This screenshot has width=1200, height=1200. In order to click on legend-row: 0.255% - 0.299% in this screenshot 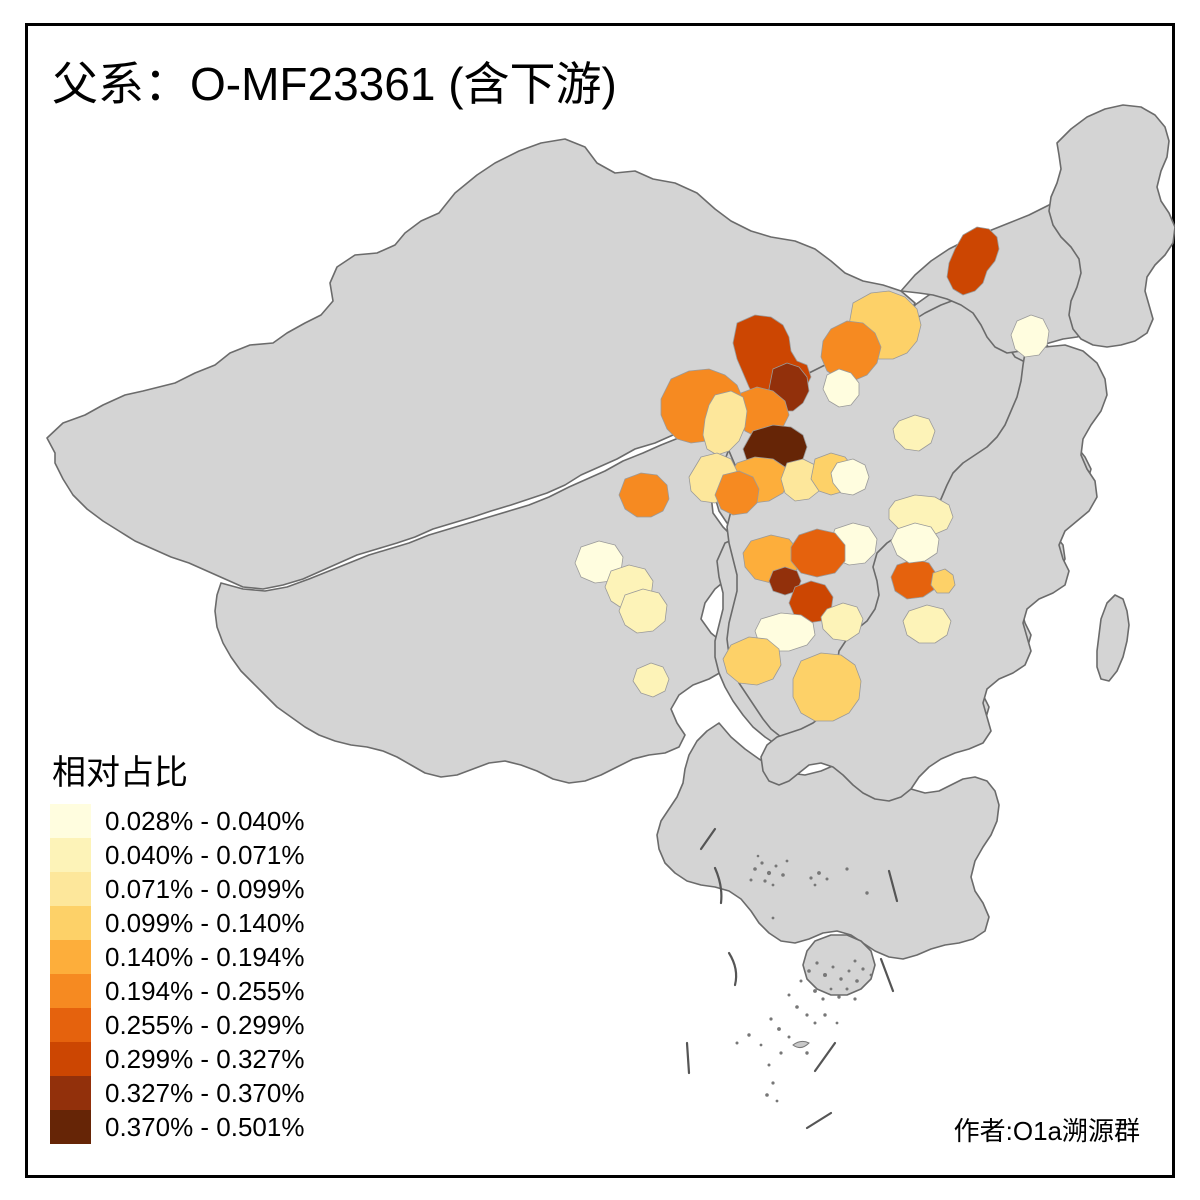, I will do `click(177, 1025)`.